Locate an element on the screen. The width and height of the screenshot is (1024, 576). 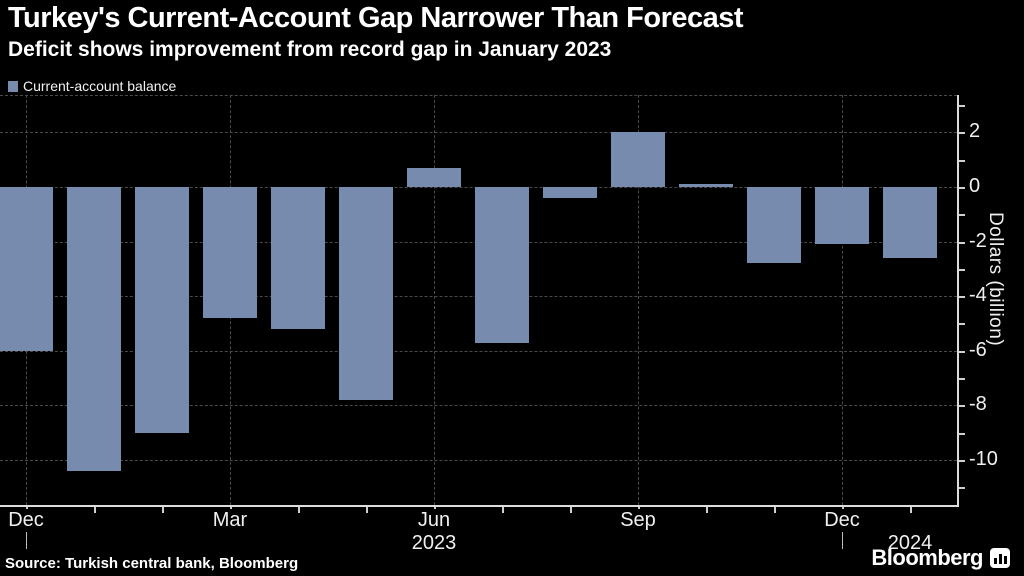
y-tick-label: -8 is located at coordinates (978, 404).